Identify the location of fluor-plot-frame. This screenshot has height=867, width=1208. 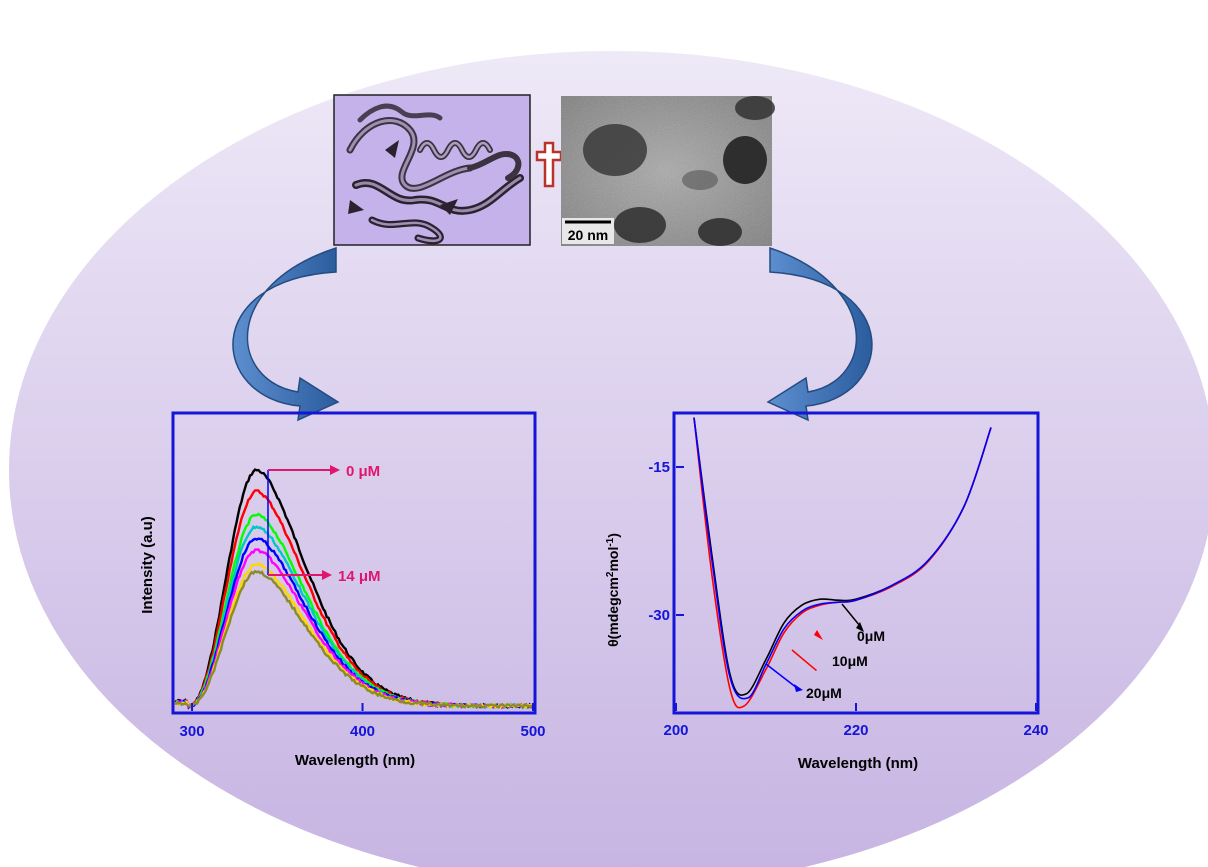
(354, 563).